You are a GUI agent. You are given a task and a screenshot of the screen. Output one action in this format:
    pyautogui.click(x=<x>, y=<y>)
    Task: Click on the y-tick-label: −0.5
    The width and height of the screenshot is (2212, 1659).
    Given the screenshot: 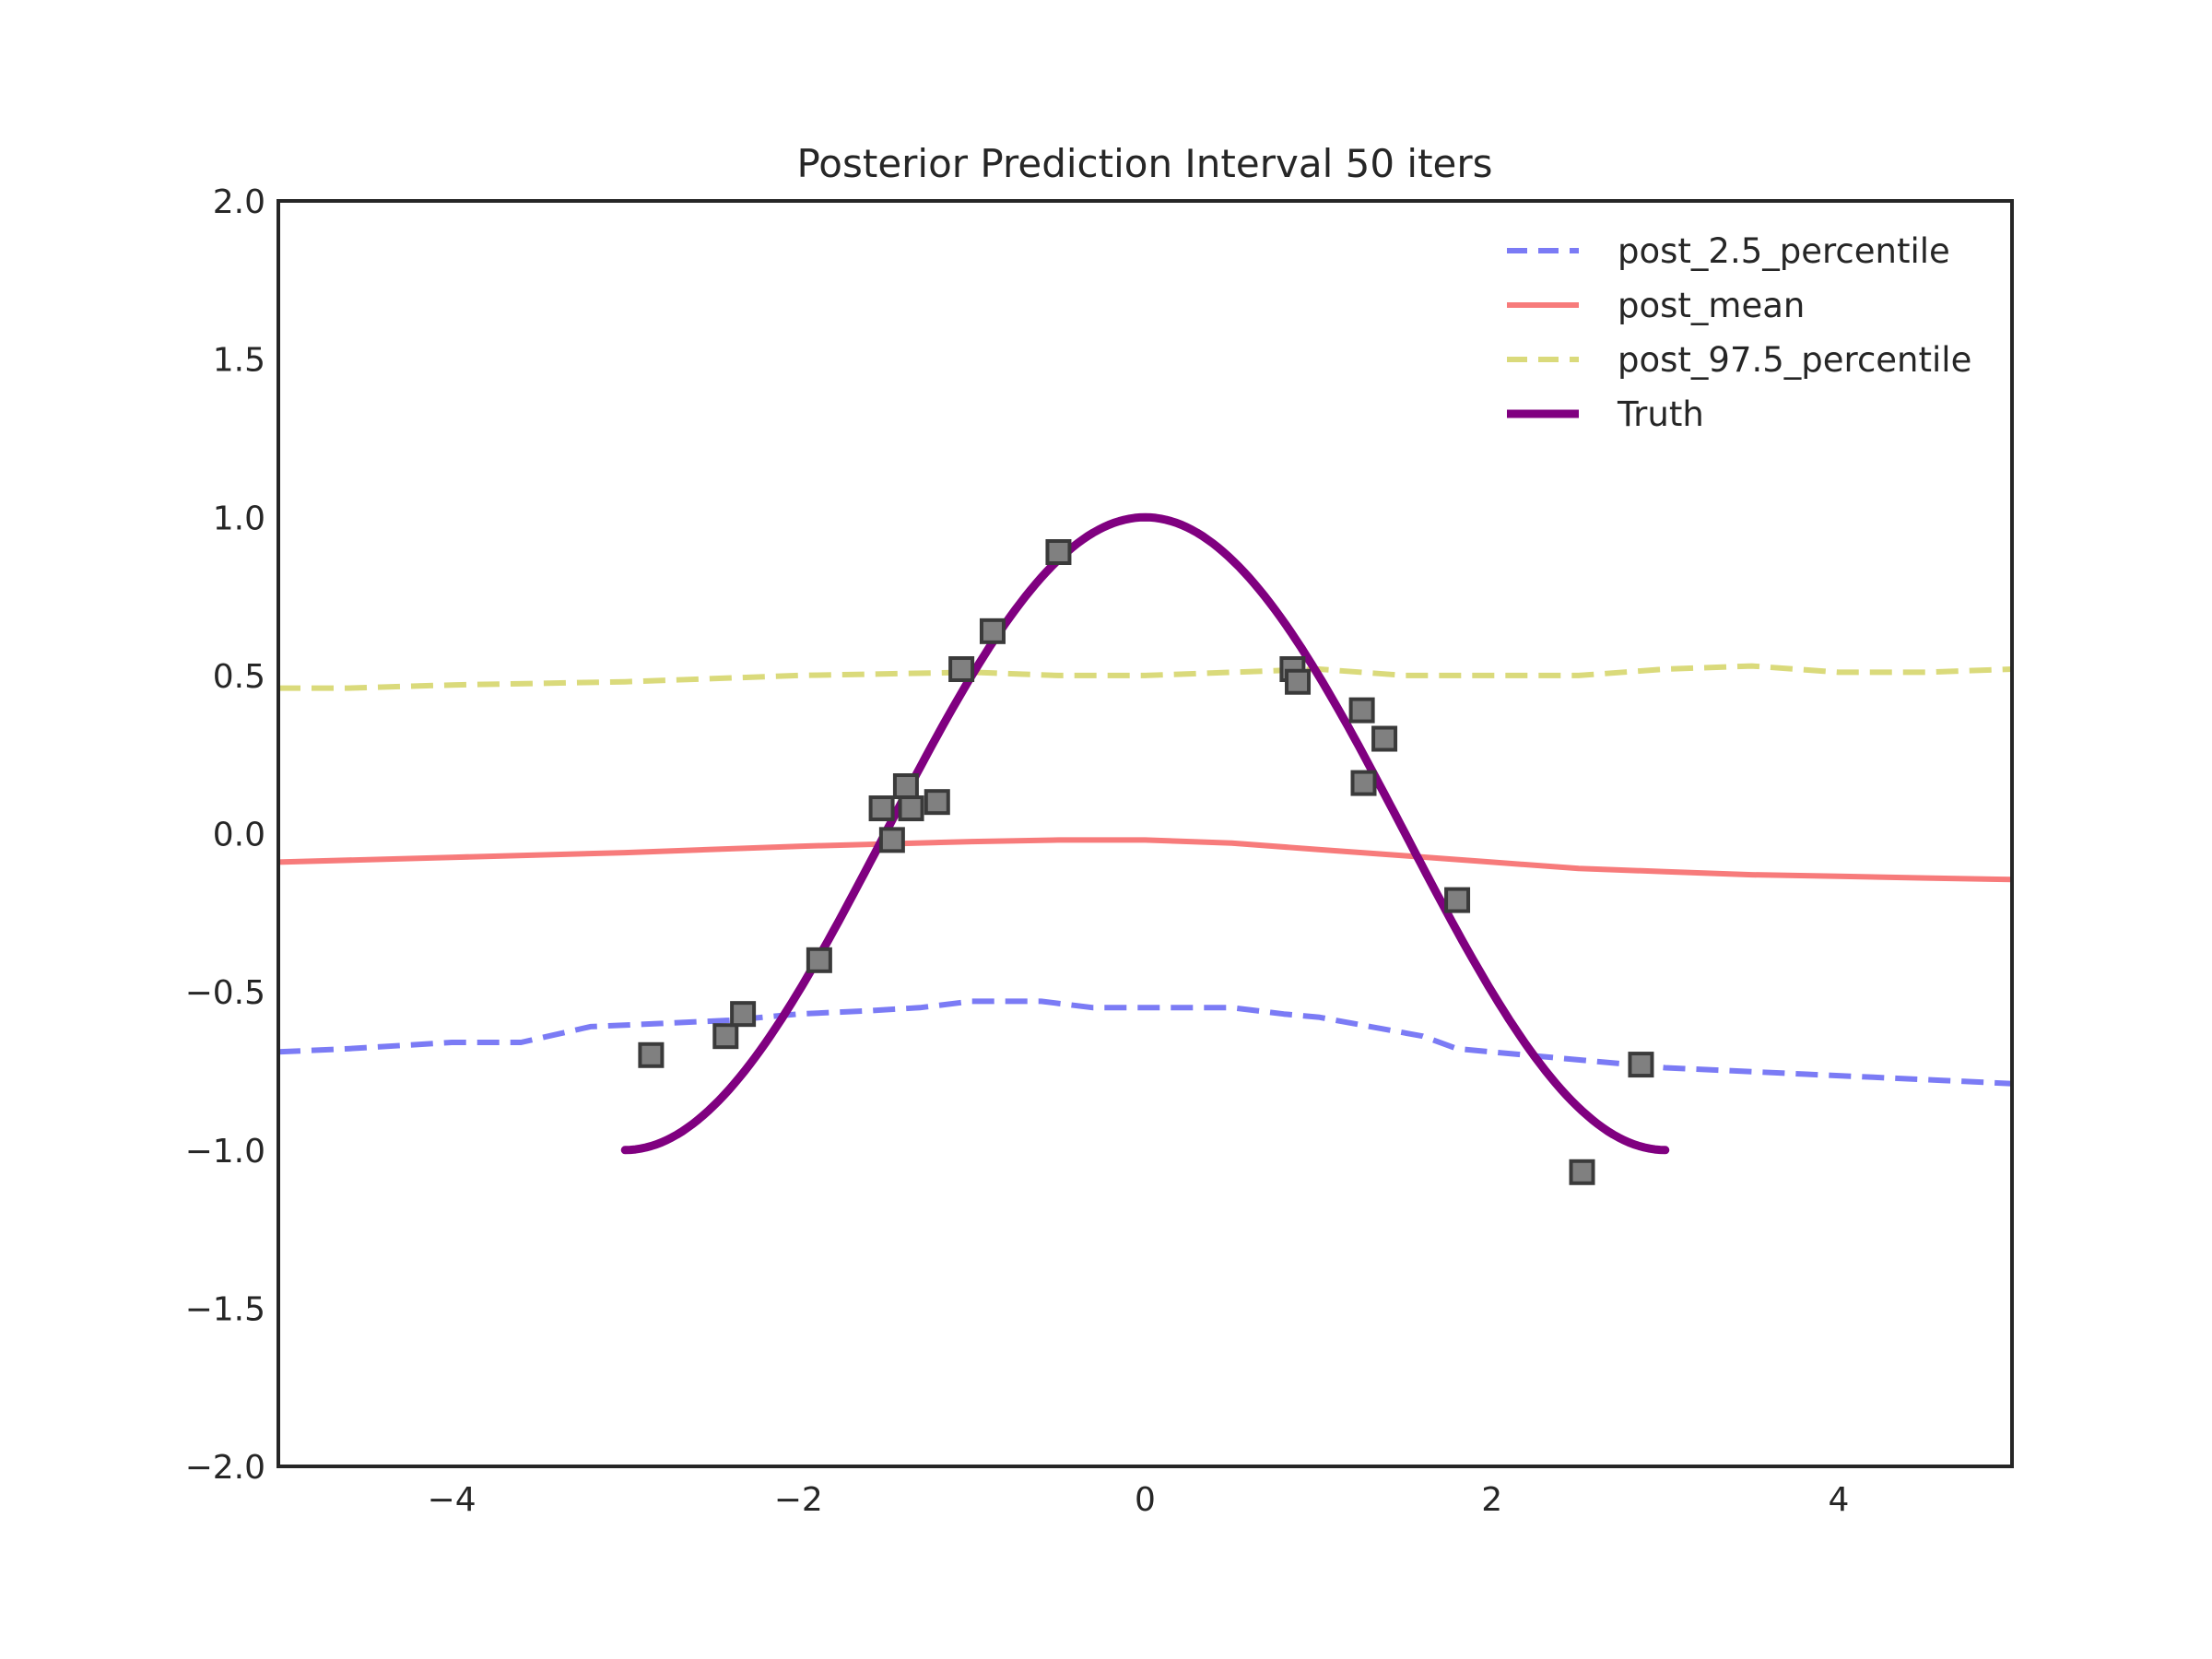 What is the action you would take?
    pyautogui.click(x=225, y=993)
    